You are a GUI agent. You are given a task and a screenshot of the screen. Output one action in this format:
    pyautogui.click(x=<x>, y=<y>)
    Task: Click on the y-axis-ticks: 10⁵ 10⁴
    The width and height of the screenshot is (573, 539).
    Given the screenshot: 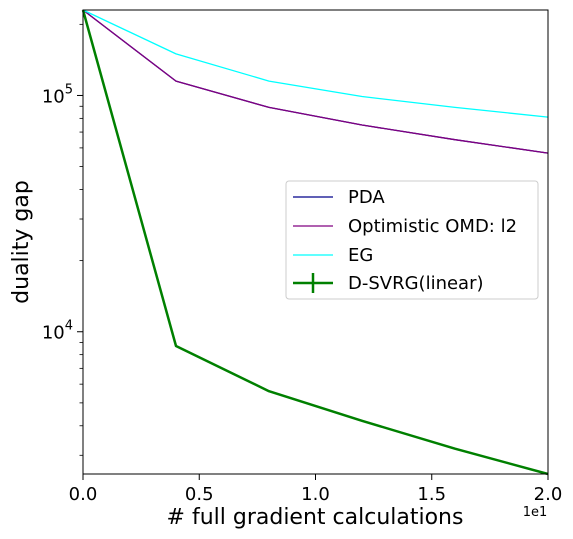 What is the action you would take?
    pyautogui.click(x=62, y=239)
    